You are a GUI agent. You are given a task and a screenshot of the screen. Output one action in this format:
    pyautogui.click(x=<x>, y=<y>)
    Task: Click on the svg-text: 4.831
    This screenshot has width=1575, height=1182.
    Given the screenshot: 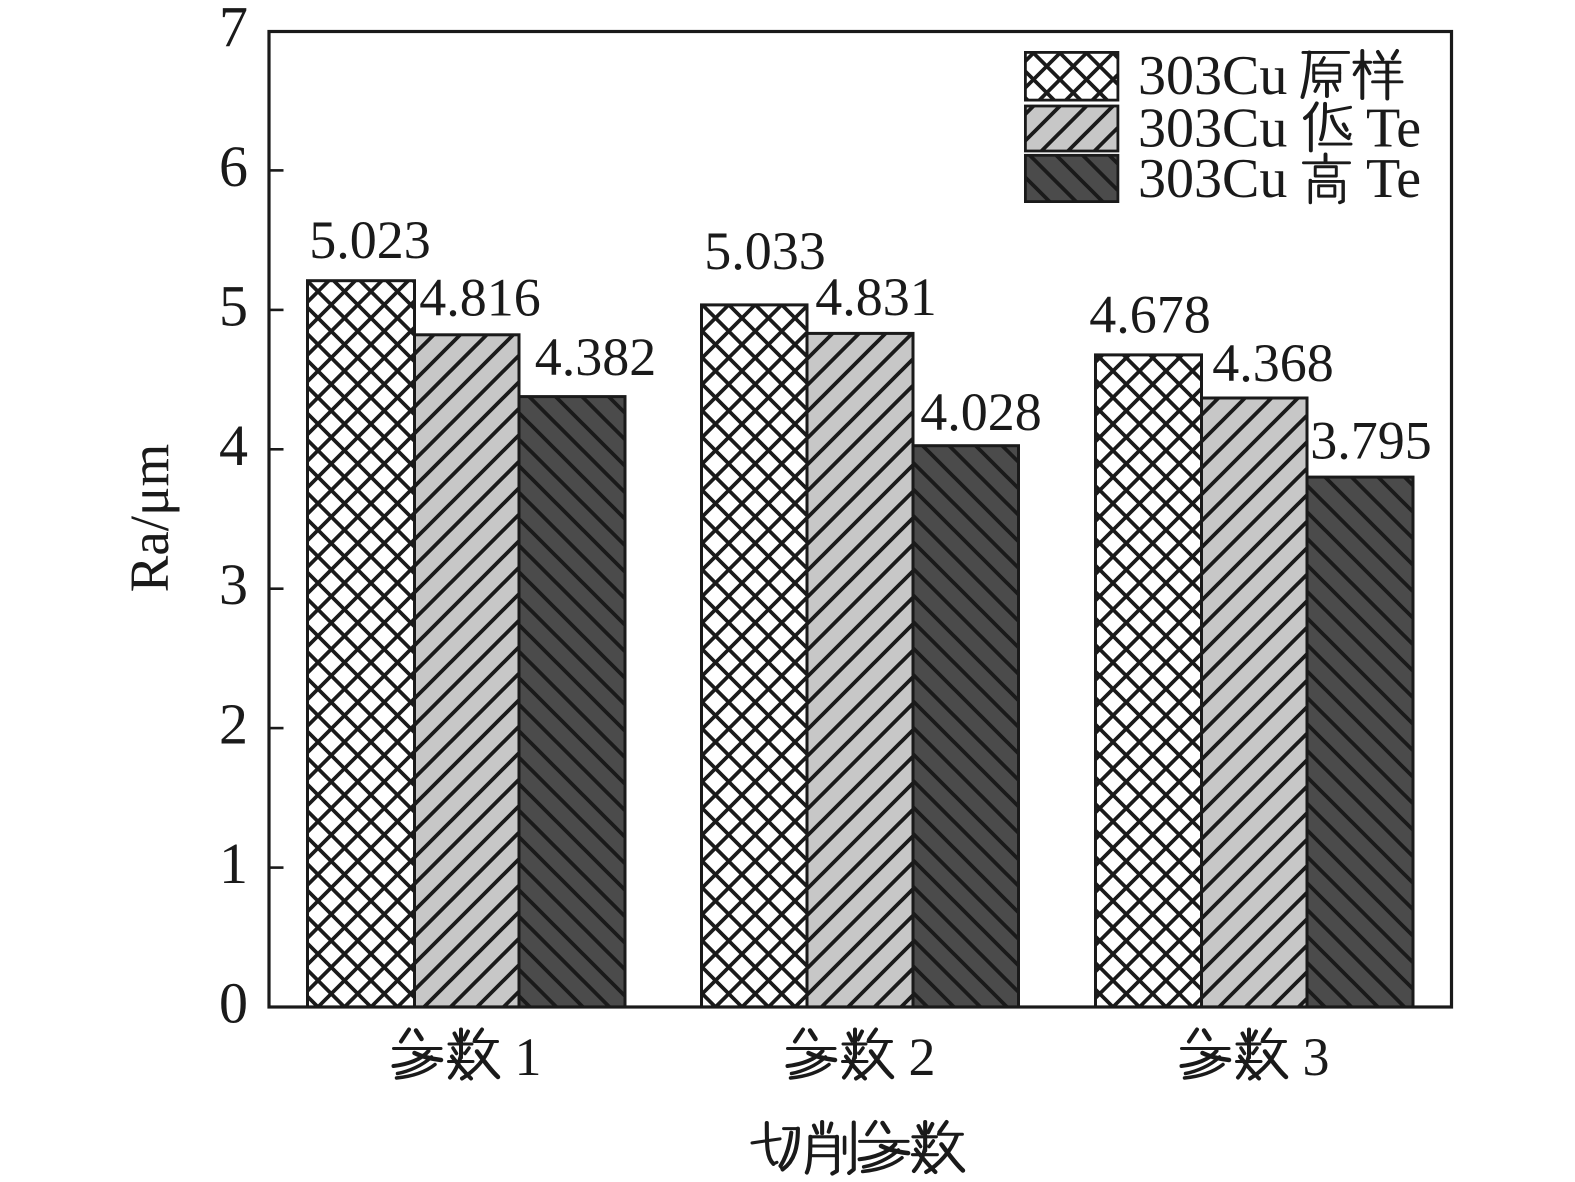 What is the action you would take?
    pyautogui.click(x=876, y=297)
    